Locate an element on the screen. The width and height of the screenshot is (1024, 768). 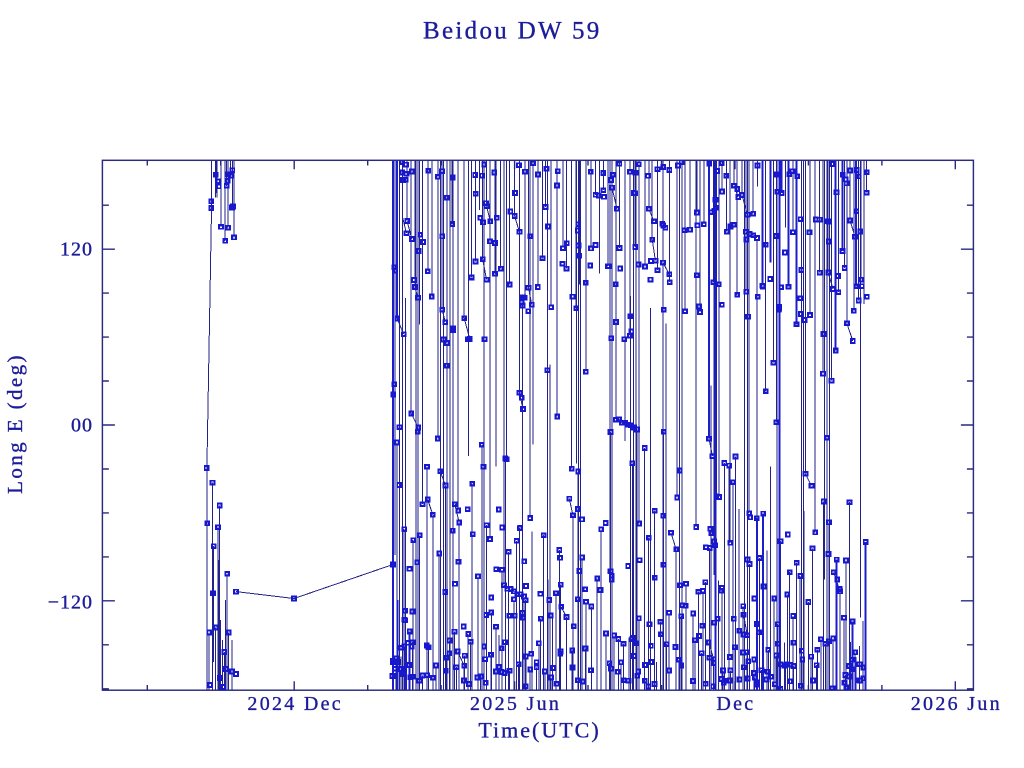
svg-text: 2025 Jun is located at coordinates (515, 704).